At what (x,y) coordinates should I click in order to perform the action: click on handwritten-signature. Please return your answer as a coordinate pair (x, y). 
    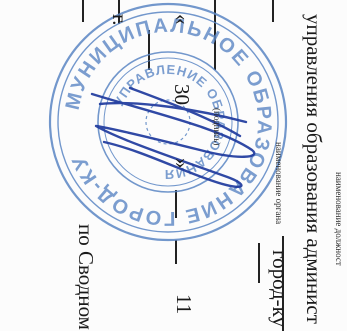
    Looking at the image, I should click on (173, 137).